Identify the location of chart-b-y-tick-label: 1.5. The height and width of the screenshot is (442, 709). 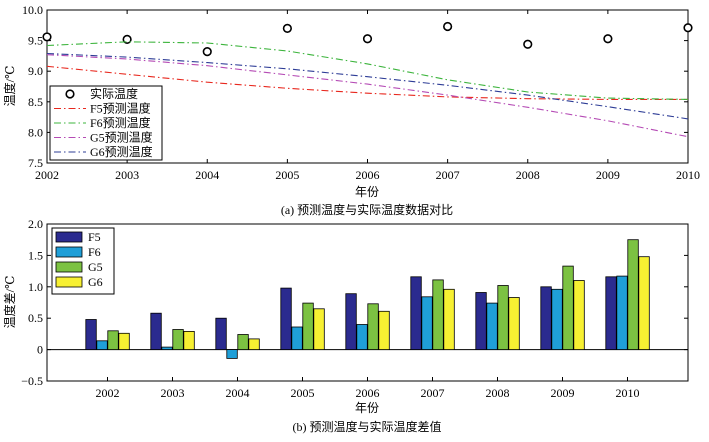
(35, 255).